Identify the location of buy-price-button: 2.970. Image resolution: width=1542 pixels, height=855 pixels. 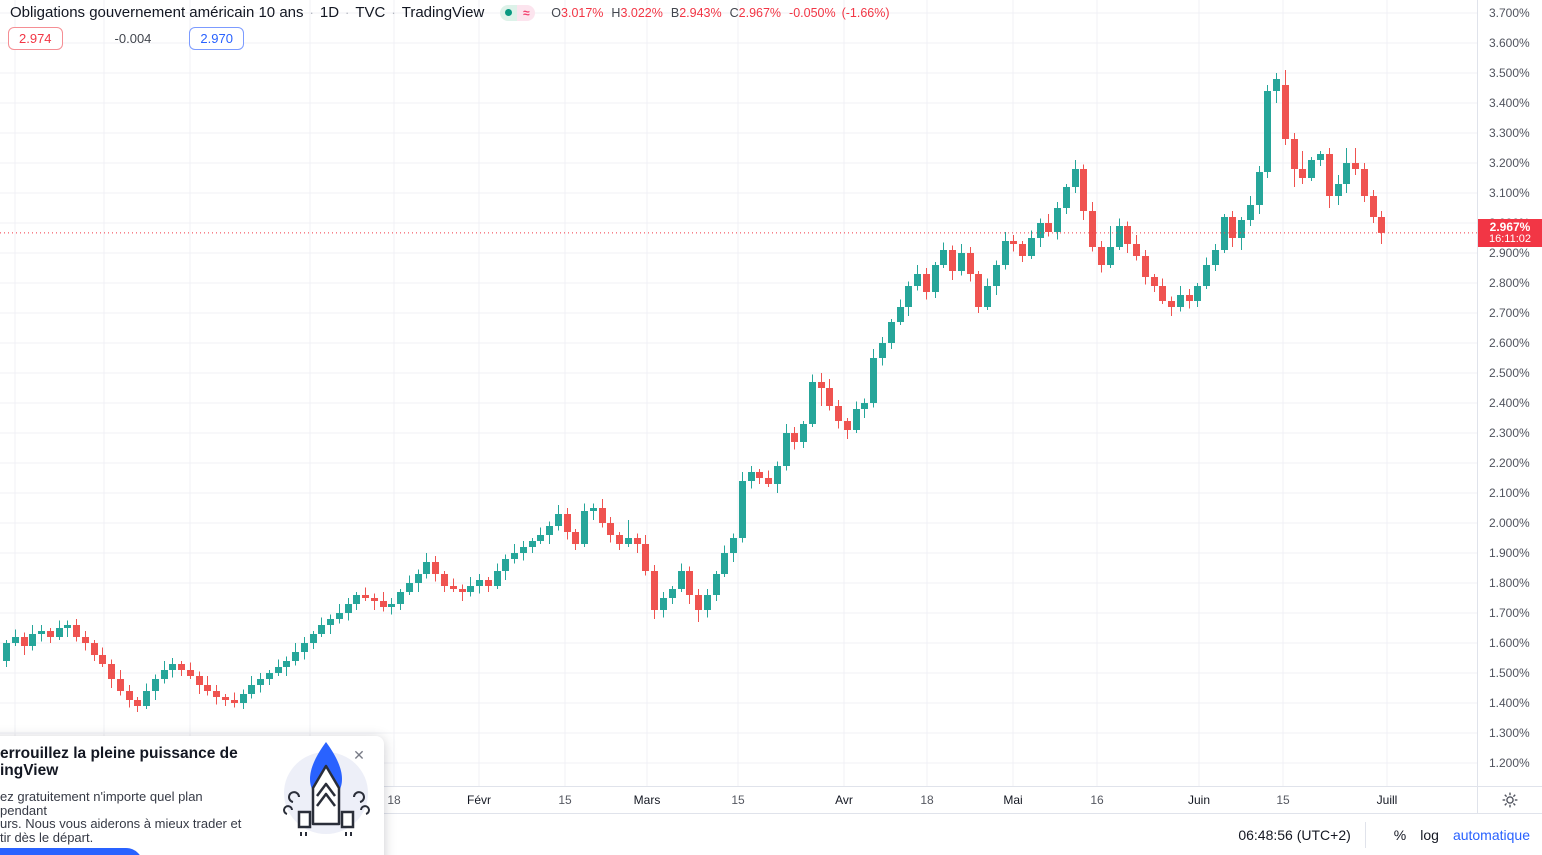
(216, 38).